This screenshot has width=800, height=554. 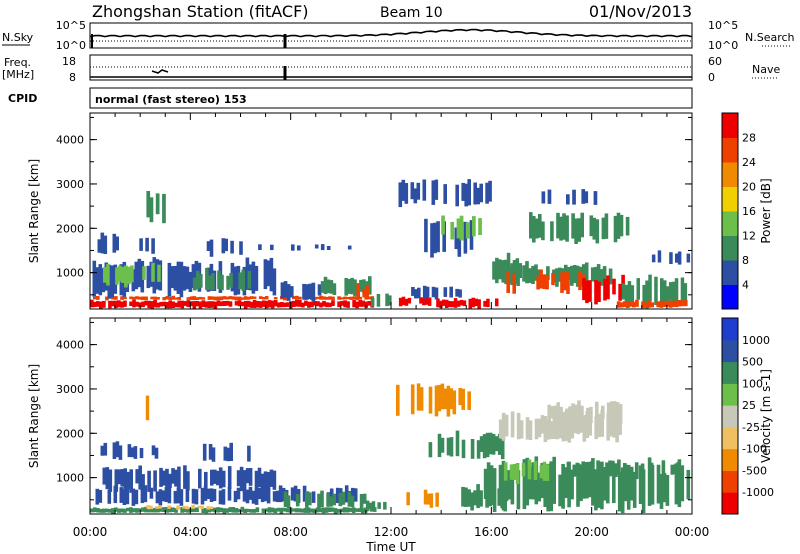 I want to click on velocity-colorbar-label: Velocity [m s-1], so click(x=766, y=416).